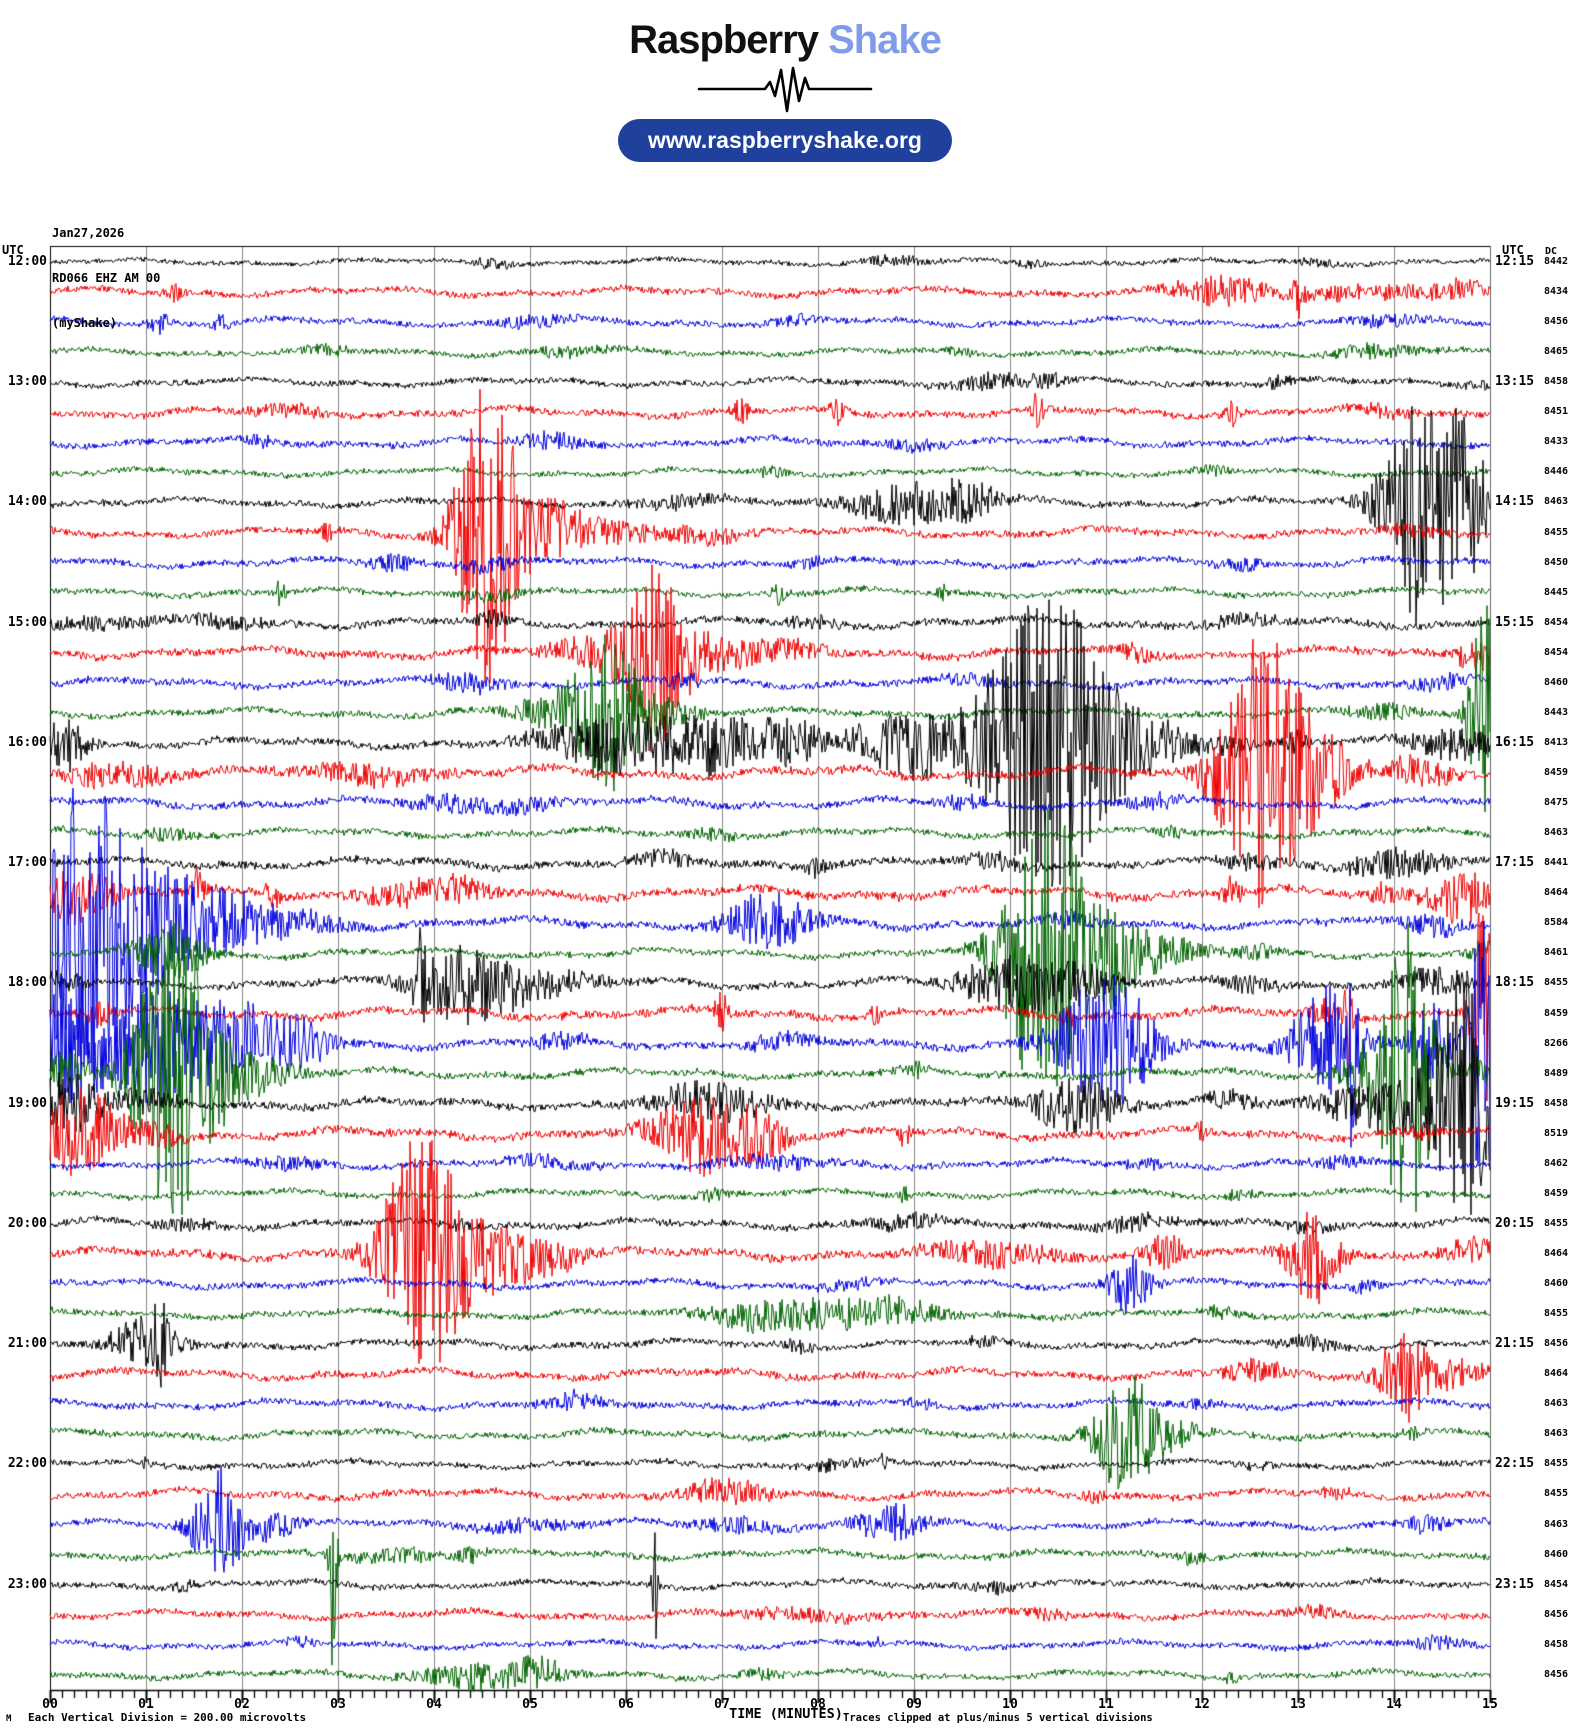 The height and width of the screenshot is (1732, 1570). What do you see at coordinates (27, 1584) in the screenshot?
I see `hour-label-left: 23:00` at bounding box center [27, 1584].